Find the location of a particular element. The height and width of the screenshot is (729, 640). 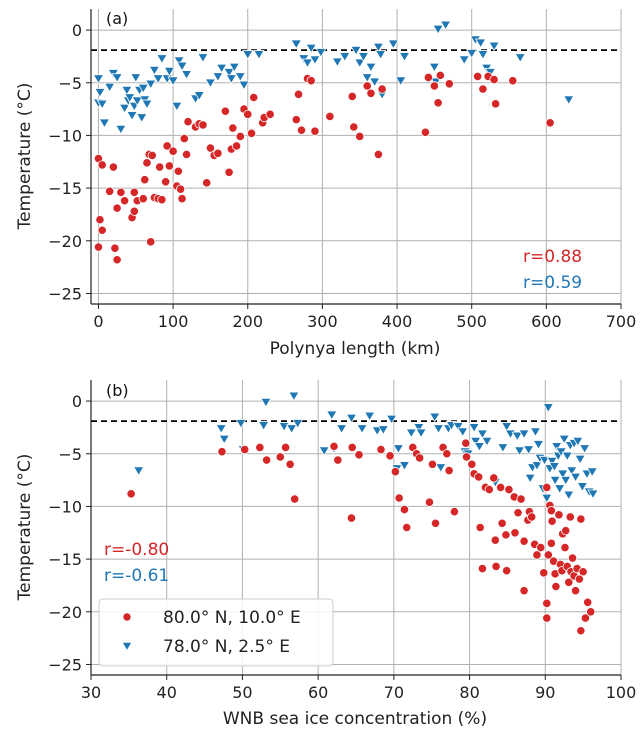

x-tick-label-0: 0 is located at coordinates (98, 321).